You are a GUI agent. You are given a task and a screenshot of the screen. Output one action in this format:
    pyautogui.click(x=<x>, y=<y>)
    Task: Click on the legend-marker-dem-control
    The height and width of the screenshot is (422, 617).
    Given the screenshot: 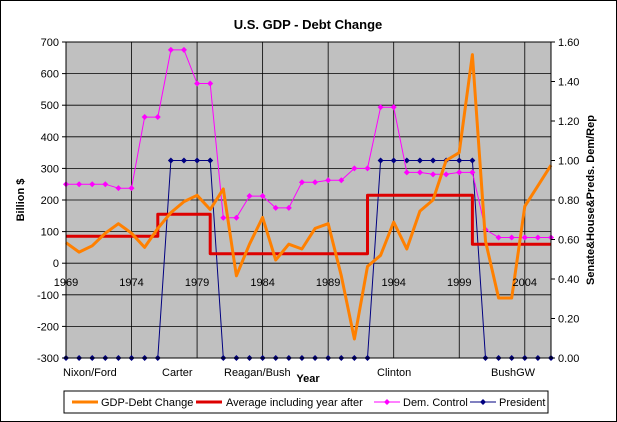 What is the action you would take?
    pyautogui.click(x=387, y=402)
    